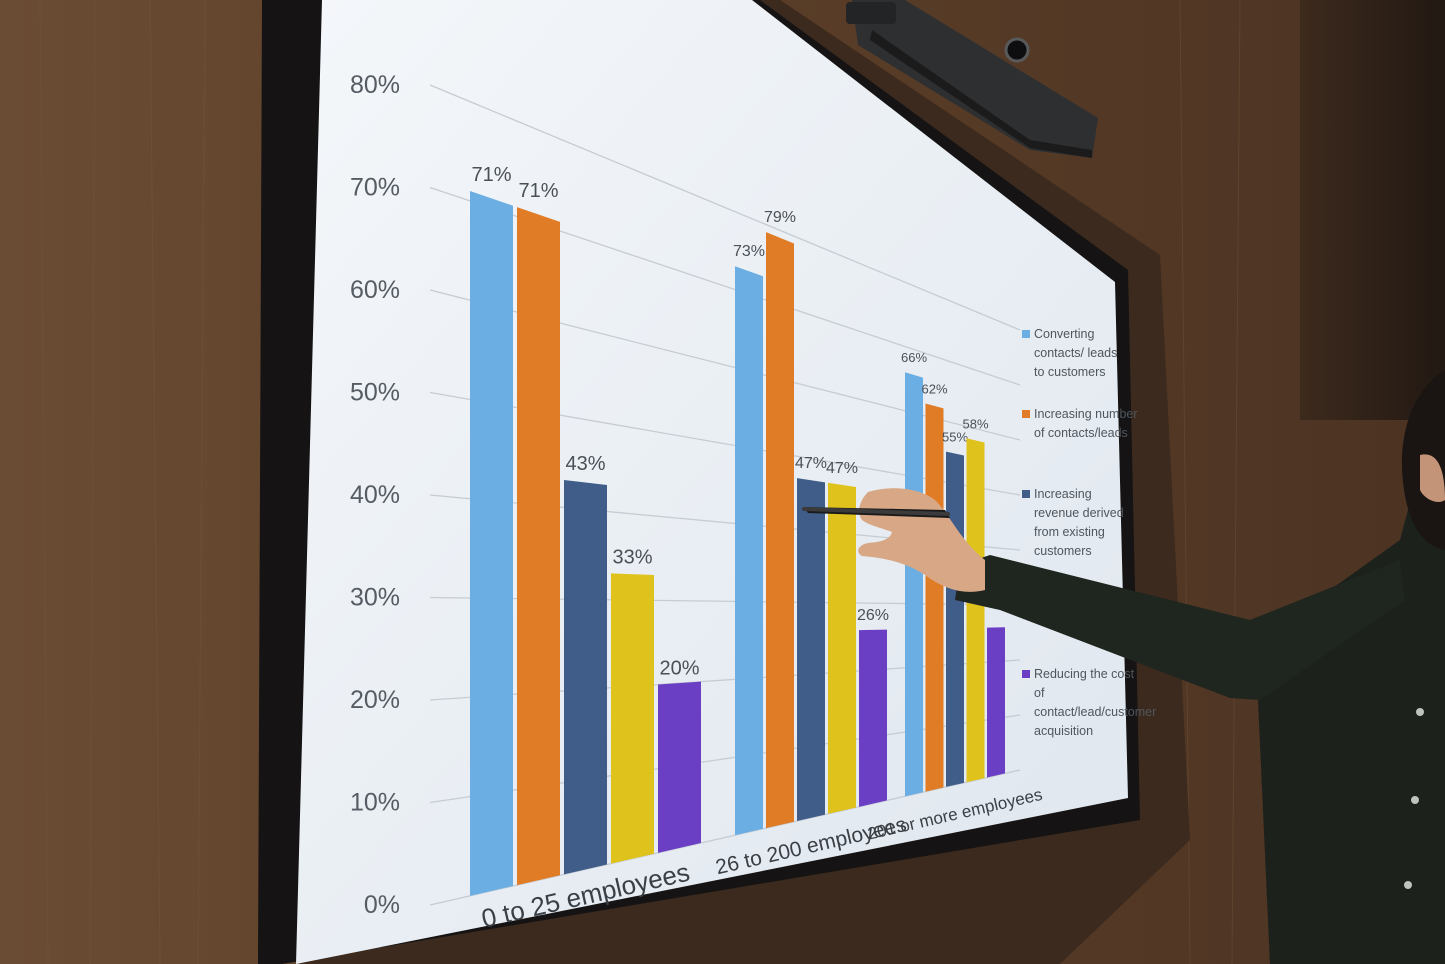  I want to click on bar-data-label: 55%, so click(955, 437).